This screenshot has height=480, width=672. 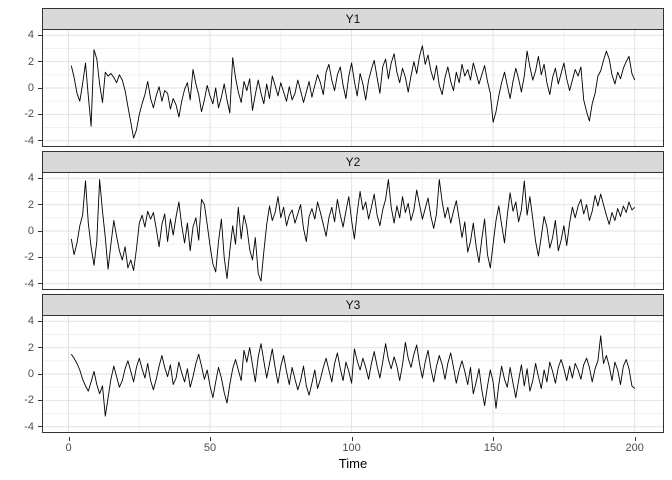 I want to click on x-axis-title: Time, so click(x=353, y=463).